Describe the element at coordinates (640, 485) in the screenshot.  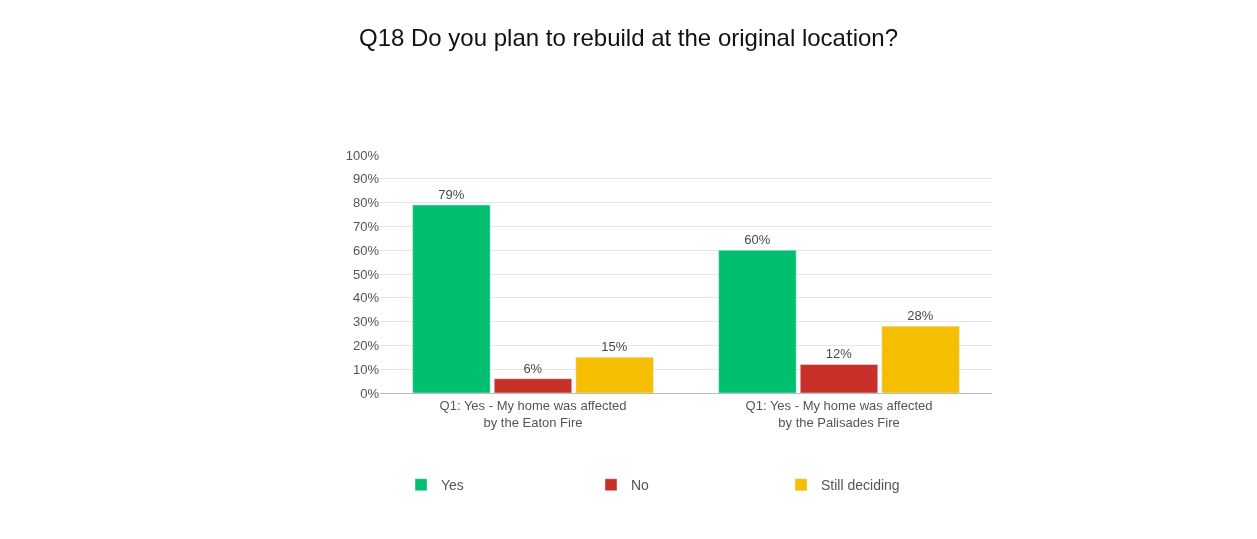
I see `legend-label: No` at that location.